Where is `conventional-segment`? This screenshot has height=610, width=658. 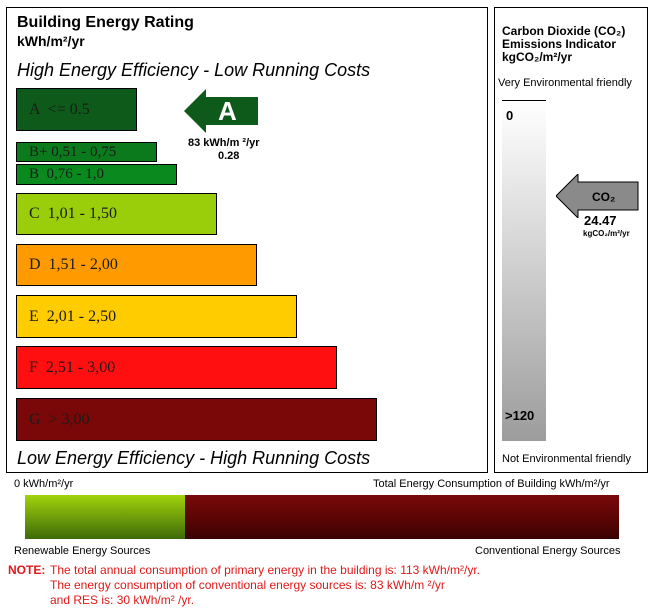 conventional-segment is located at coordinates (402, 517).